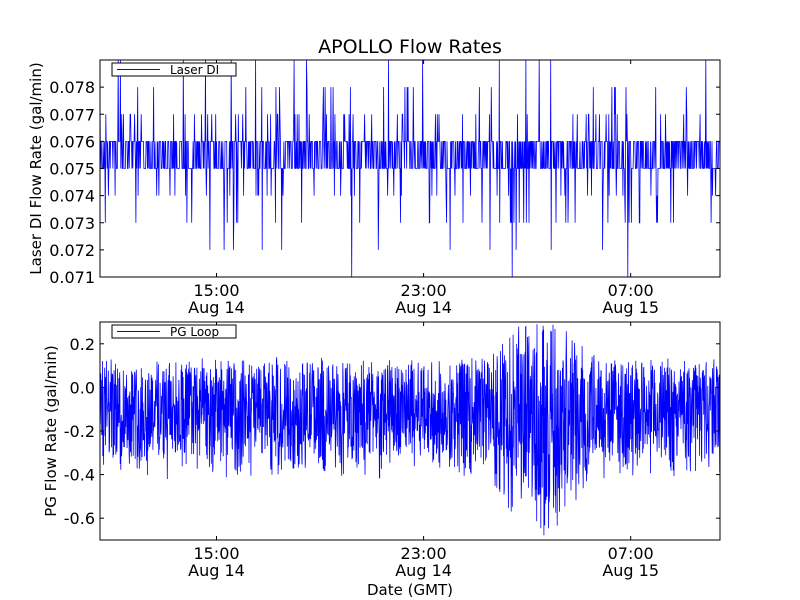 This screenshot has width=800, height=600. I want to click on chart-title: APOLLO Flow Rates, so click(410, 47).